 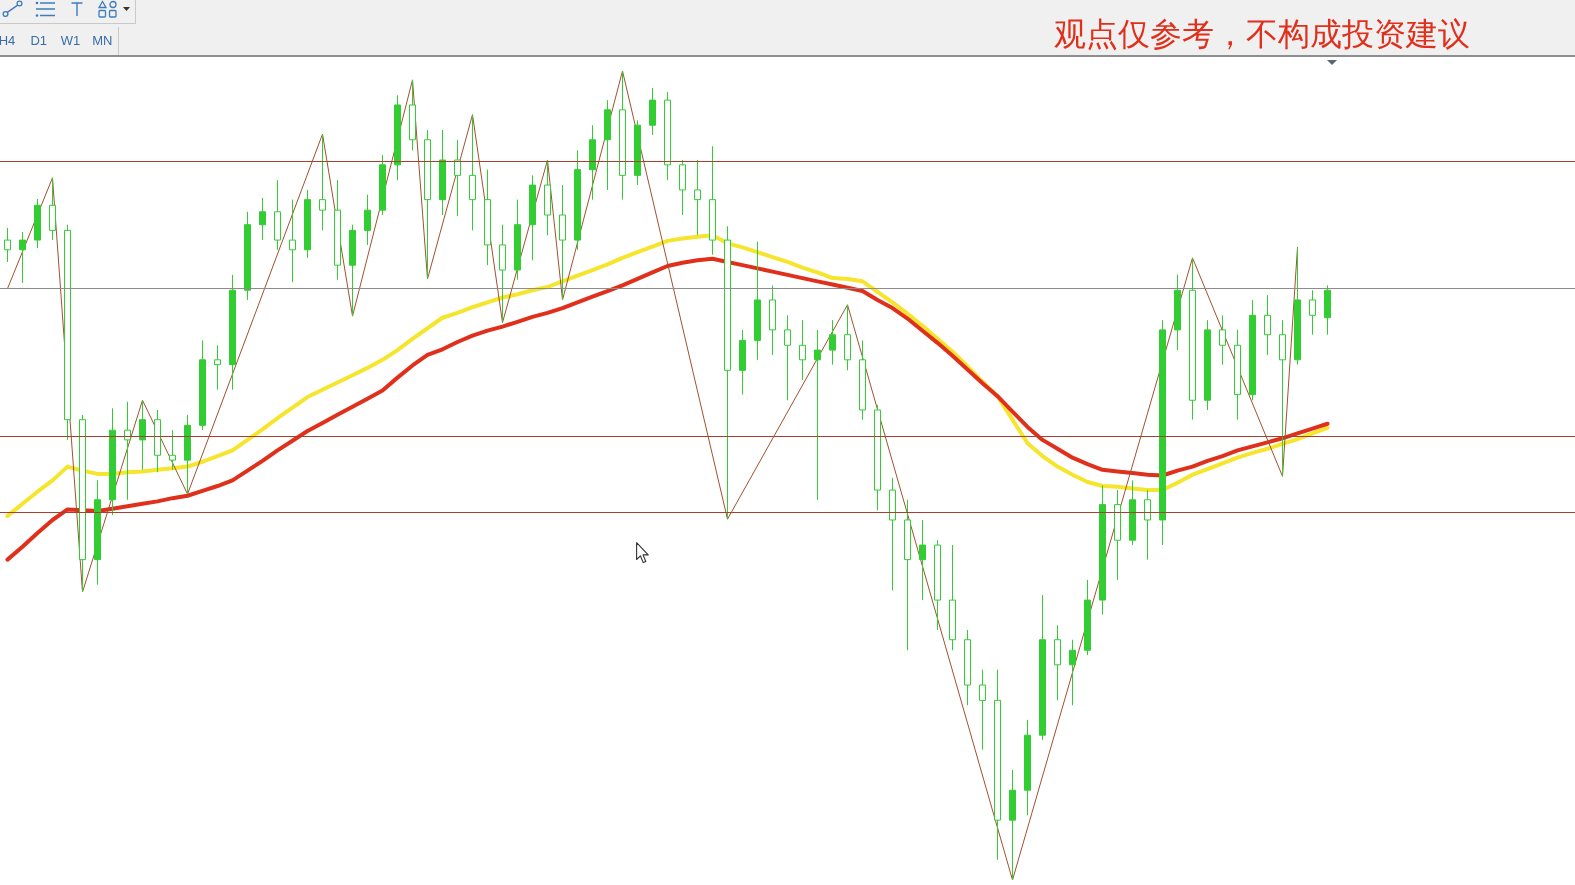 What do you see at coordinates (39, 41) in the screenshot?
I see `text: D1` at bounding box center [39, 41].